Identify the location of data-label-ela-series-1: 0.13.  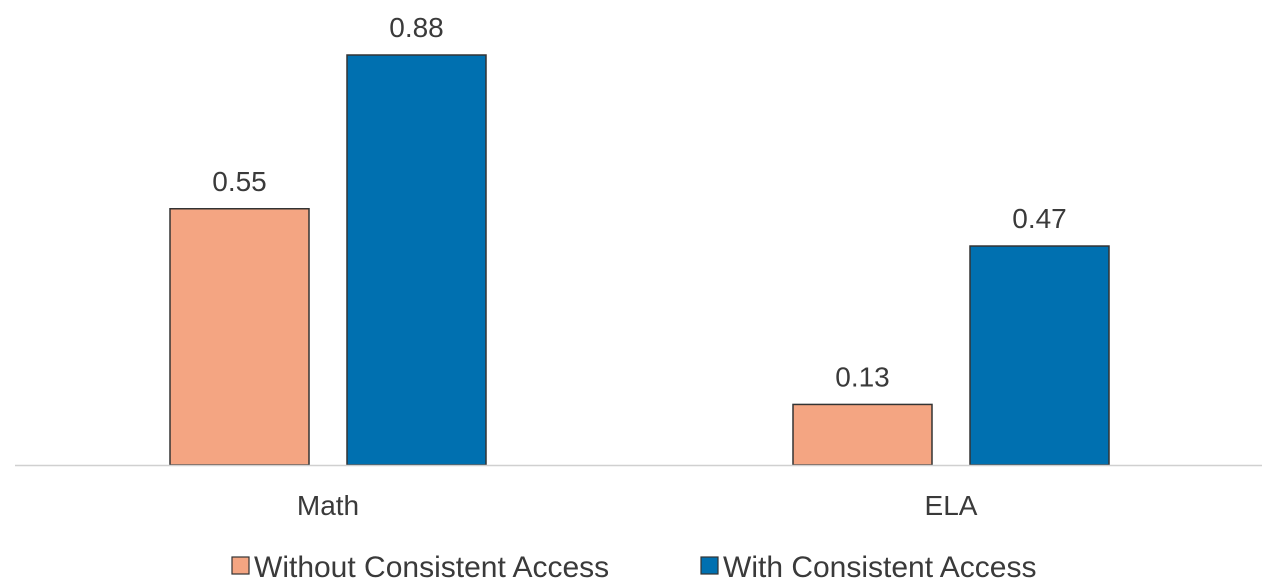
(862, 376).